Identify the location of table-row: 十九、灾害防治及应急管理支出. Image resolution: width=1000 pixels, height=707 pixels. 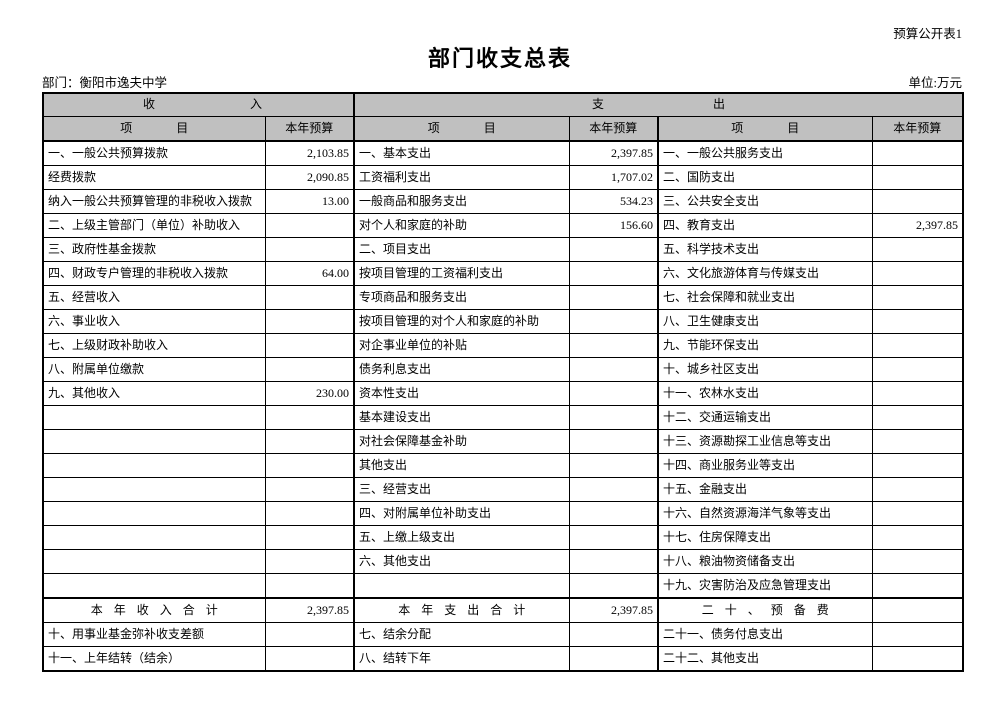
(503, 586).